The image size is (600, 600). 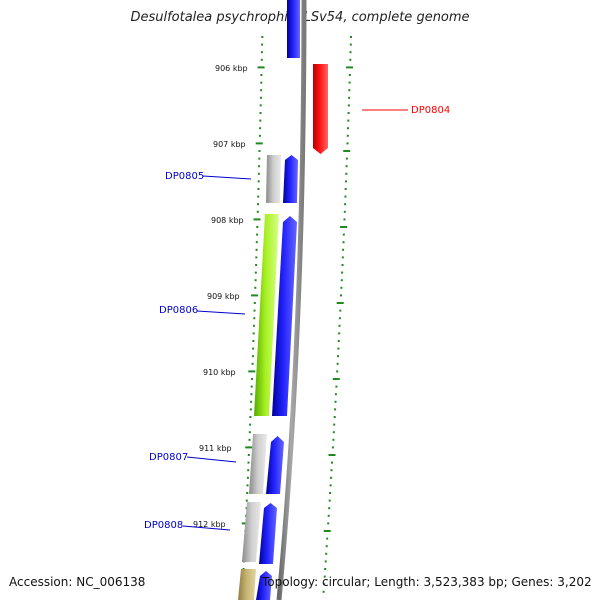 What do you see at coordinates (247, 584) in the screenshot?
I see `olive-feature-bottom` at bounding box center [247, 584].